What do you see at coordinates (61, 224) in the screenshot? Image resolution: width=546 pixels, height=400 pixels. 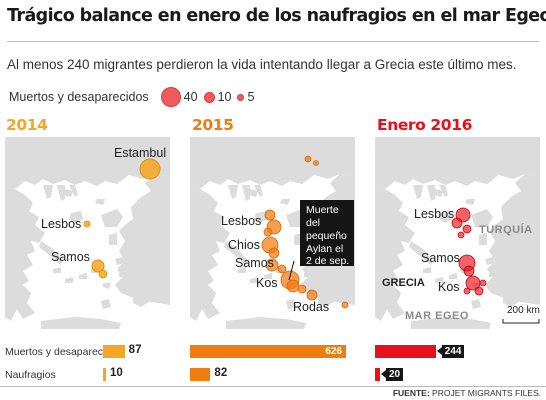 I see `label-lesbos: Lesbos` at bounding box center [61, 224].